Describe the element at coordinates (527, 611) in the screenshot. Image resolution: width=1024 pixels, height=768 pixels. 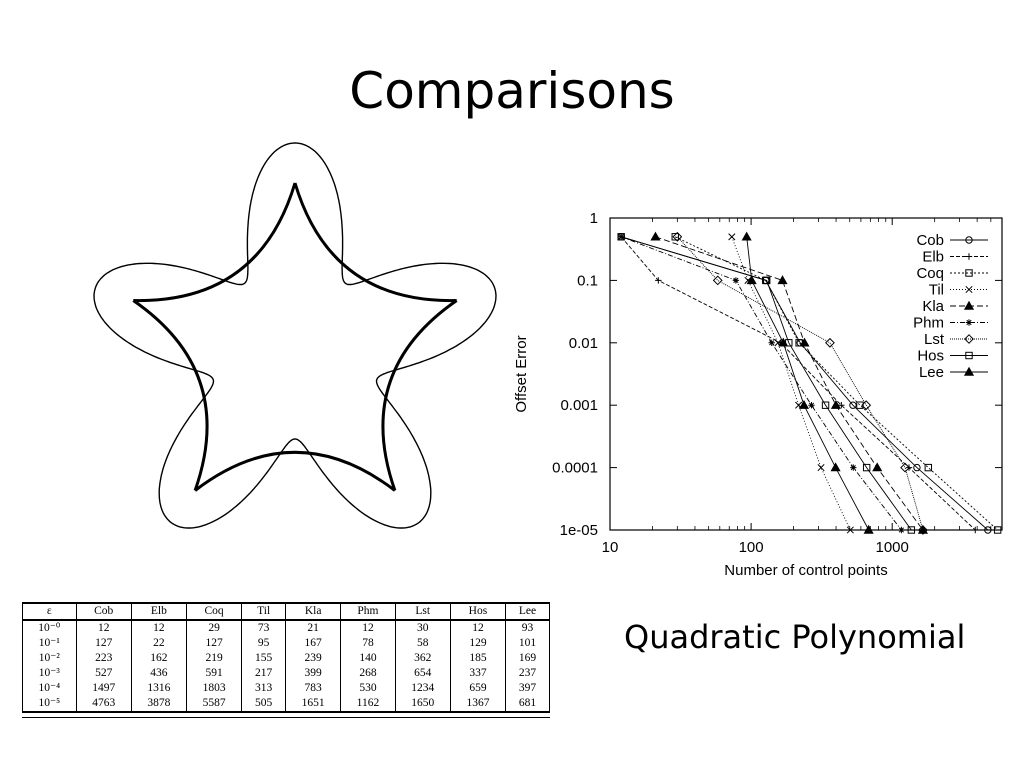
I see `table-header-method: Lee` at that location.